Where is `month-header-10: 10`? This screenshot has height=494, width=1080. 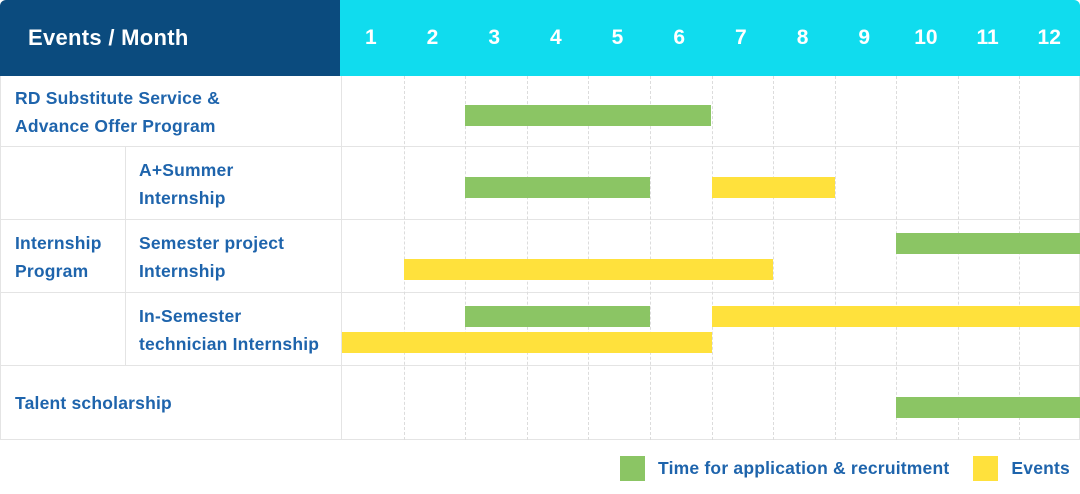
month-header-10: 10 is located at coordinates (926, 37).